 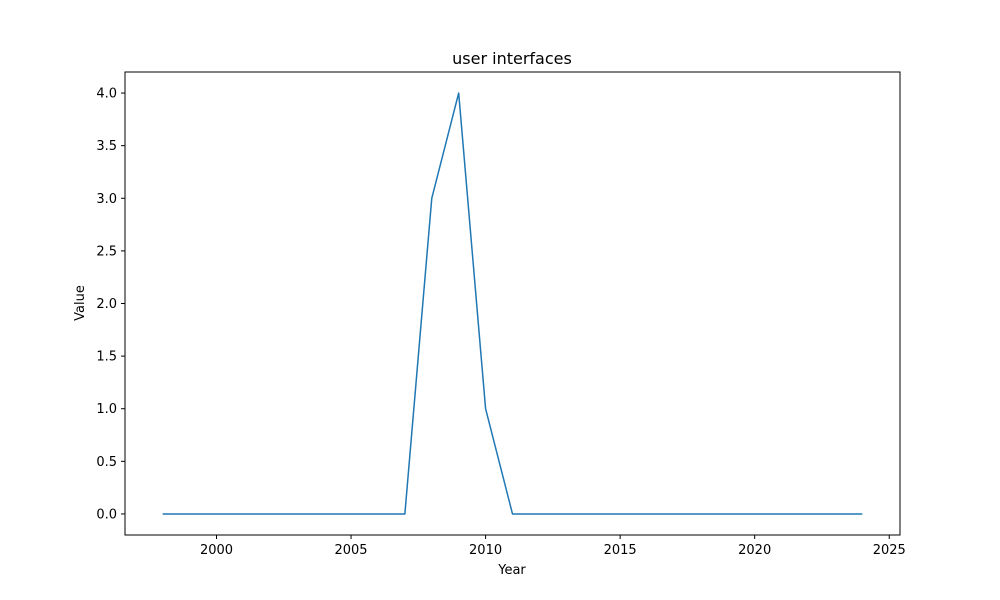 I want to click on y-tick-label: 4.0, so click(x=106, y=94).